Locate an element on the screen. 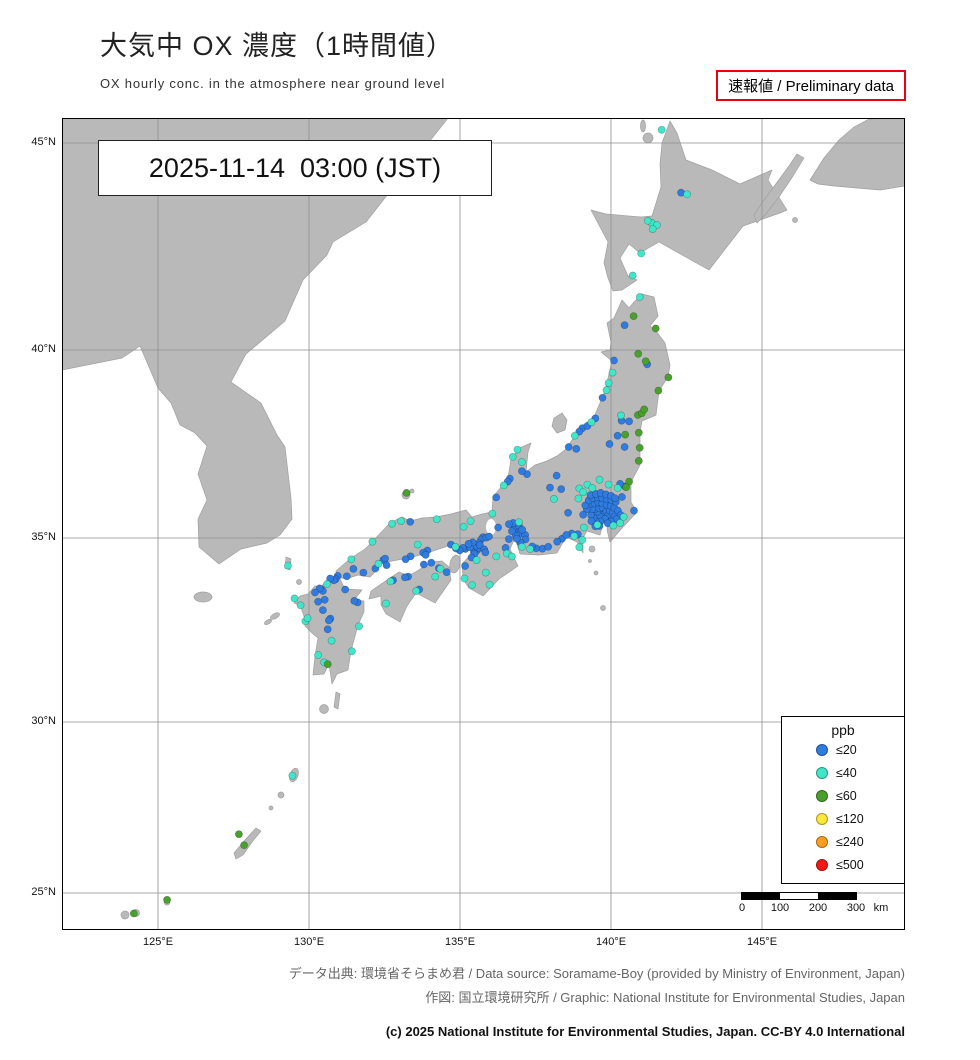 This screenshot has width=980, height=1060. scale-label: 100 is located at coordinates (780, 908).